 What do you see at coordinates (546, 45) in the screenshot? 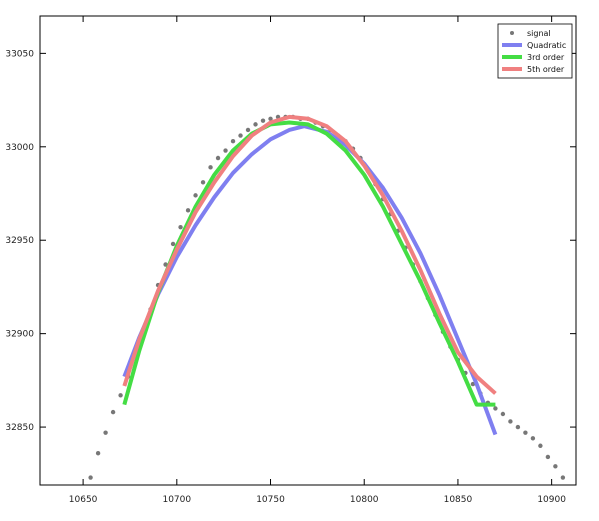
I see `legend-label: Quadratic` at bounding box center [546, 45].